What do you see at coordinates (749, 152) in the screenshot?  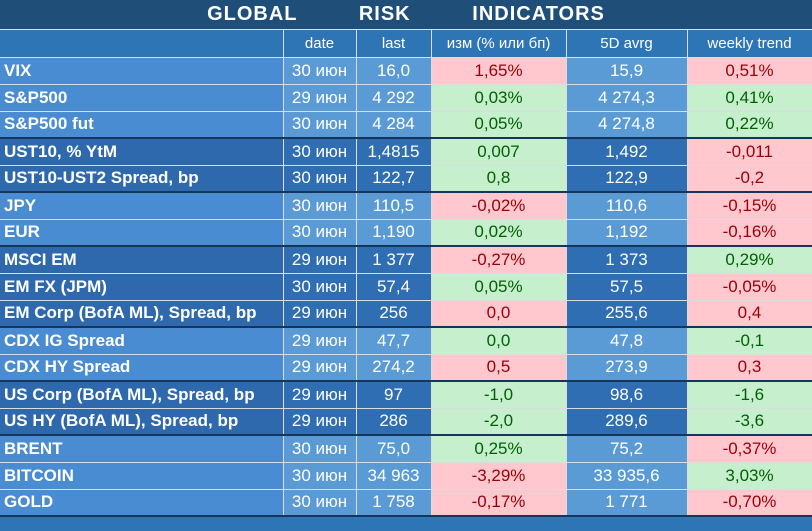 I see `weekly-trend-cell: -0,011` at bounding box center [749, 152].